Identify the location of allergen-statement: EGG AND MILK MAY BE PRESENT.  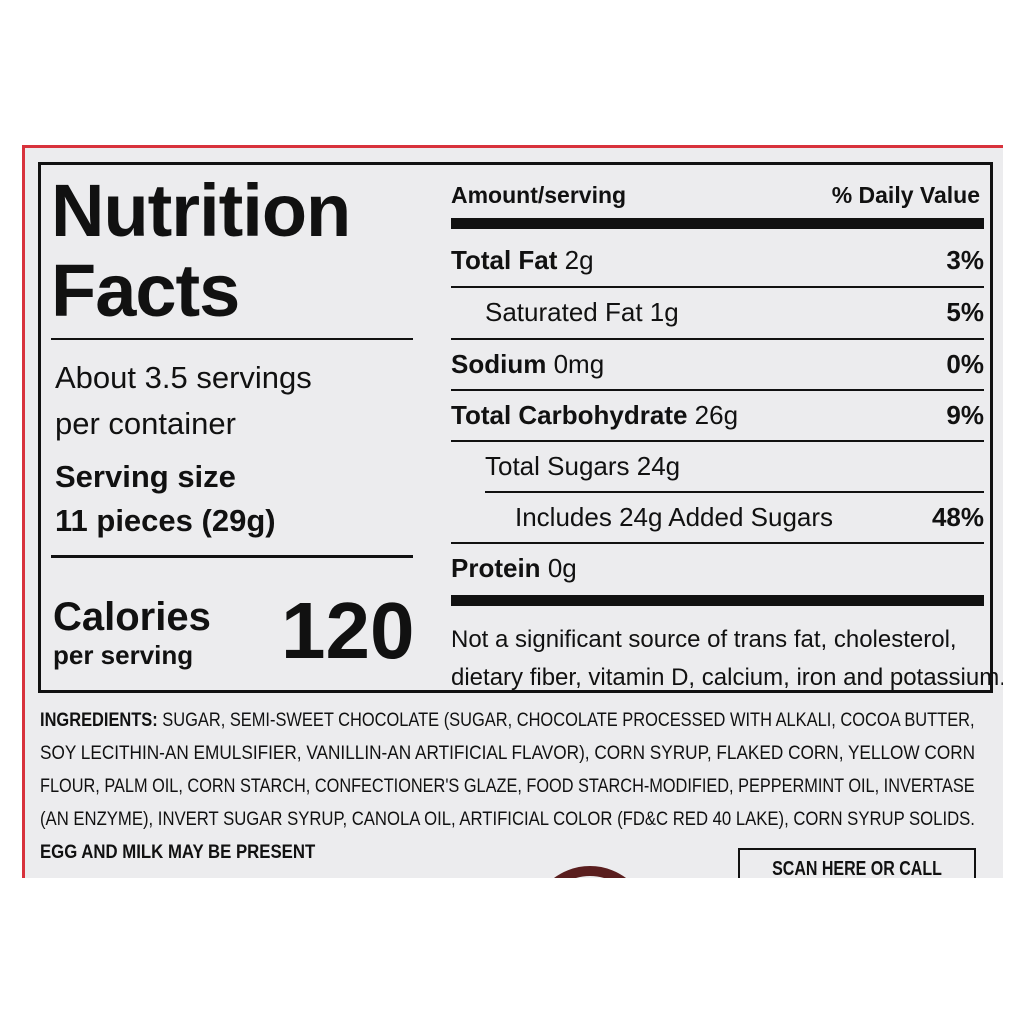
(178, 852).